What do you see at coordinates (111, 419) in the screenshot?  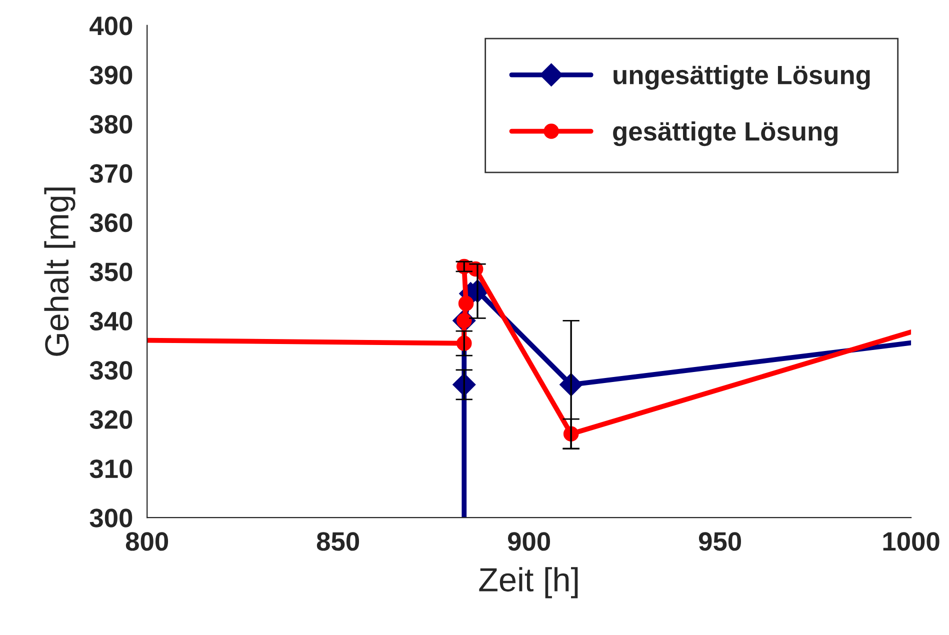 I see `y-tick-label: 320` at bounding box center [111, 419].